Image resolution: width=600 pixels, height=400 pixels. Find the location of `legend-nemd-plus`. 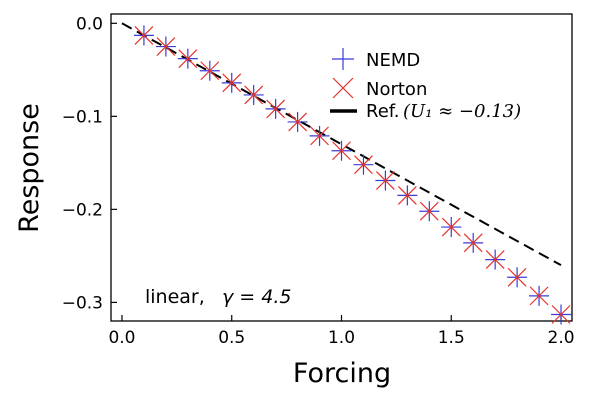

legend-nemd-plus is located at coordinates (343, 59).